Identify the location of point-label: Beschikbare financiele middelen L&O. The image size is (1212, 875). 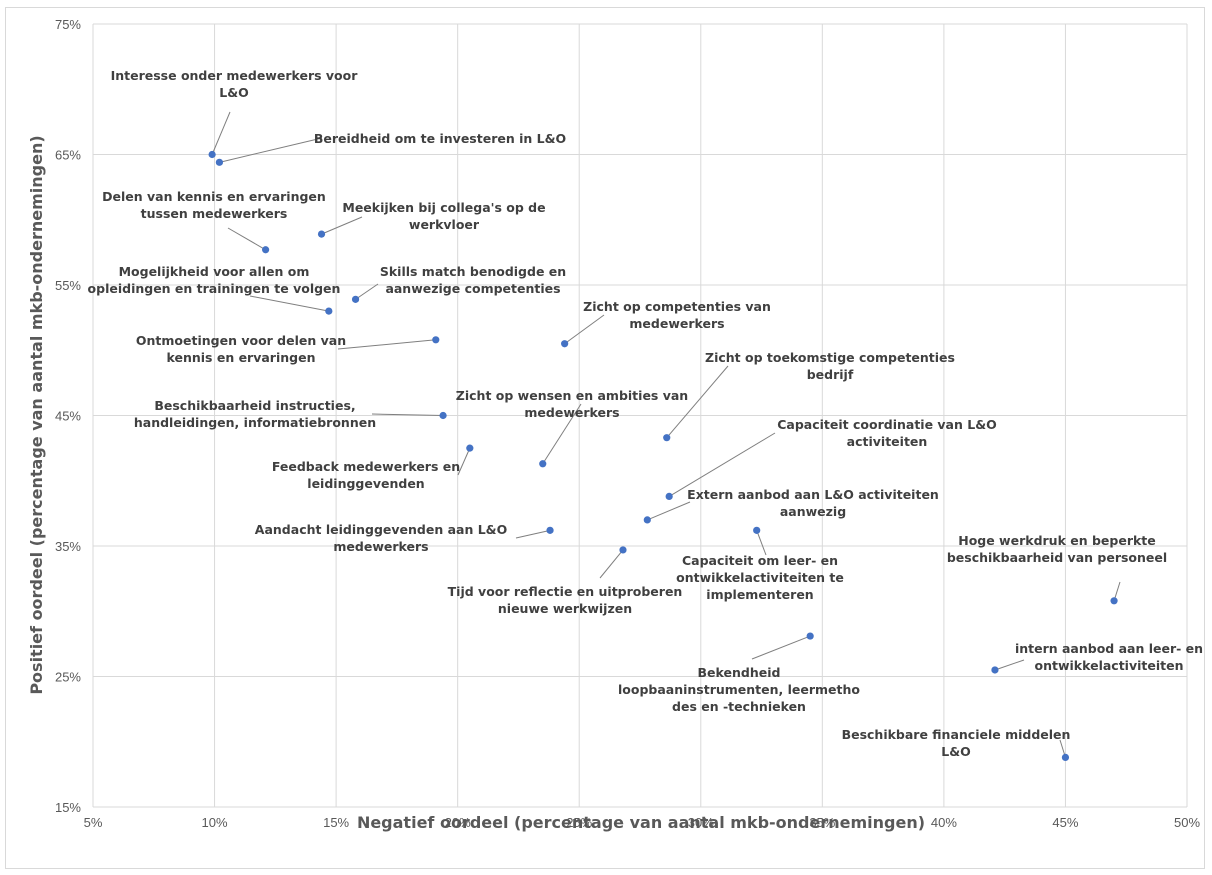
(956, 743).